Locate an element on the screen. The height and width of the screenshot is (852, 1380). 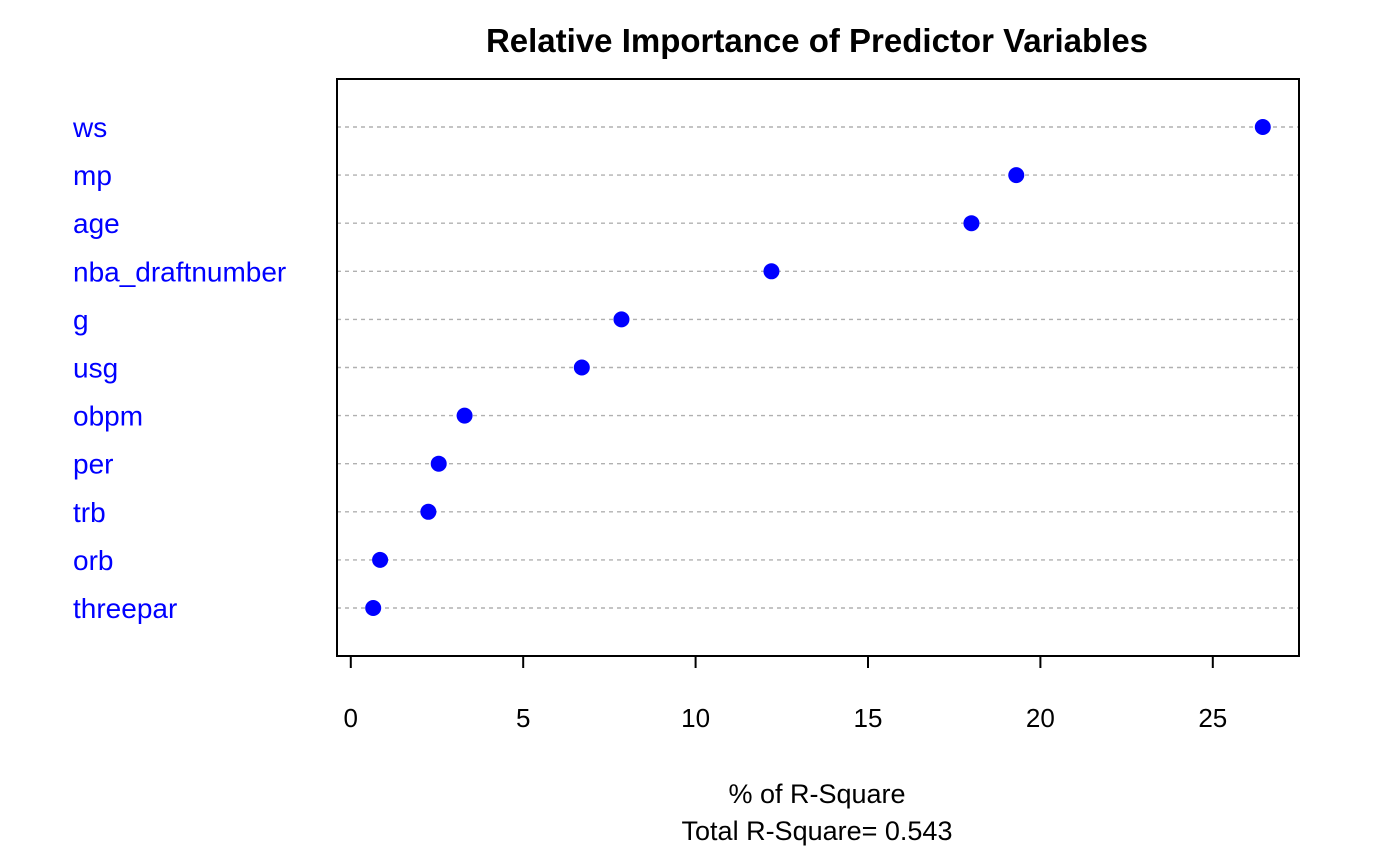
category-label: g is located at coordinates (81, 319).